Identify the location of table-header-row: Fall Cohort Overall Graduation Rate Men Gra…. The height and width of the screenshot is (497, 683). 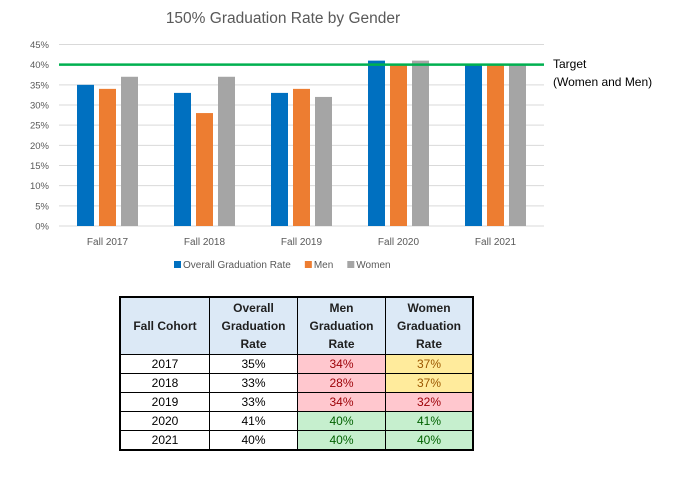
(296, 325).